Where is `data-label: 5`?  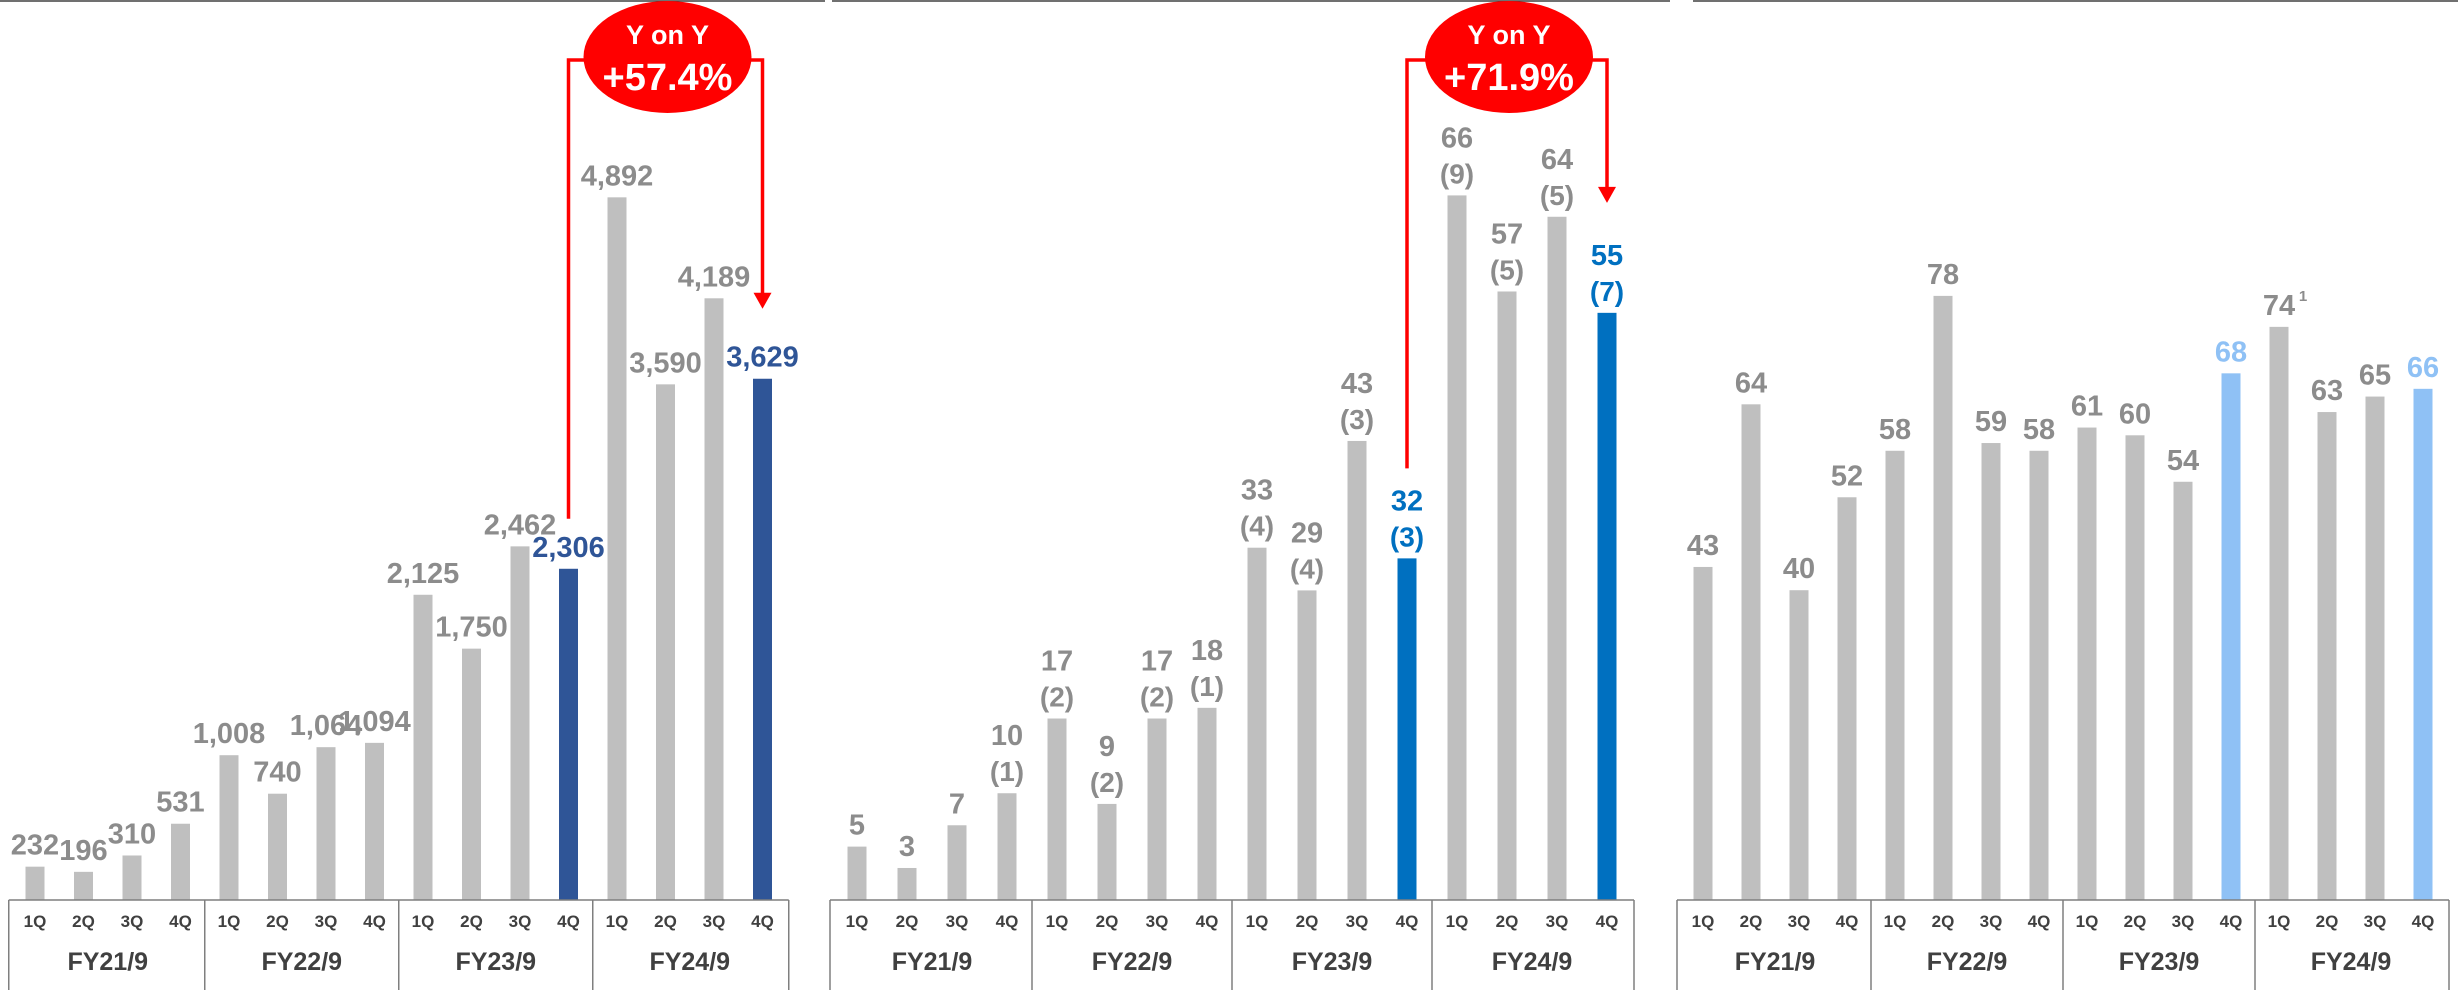
data-label: 5 is located at coordinates (857, 826).